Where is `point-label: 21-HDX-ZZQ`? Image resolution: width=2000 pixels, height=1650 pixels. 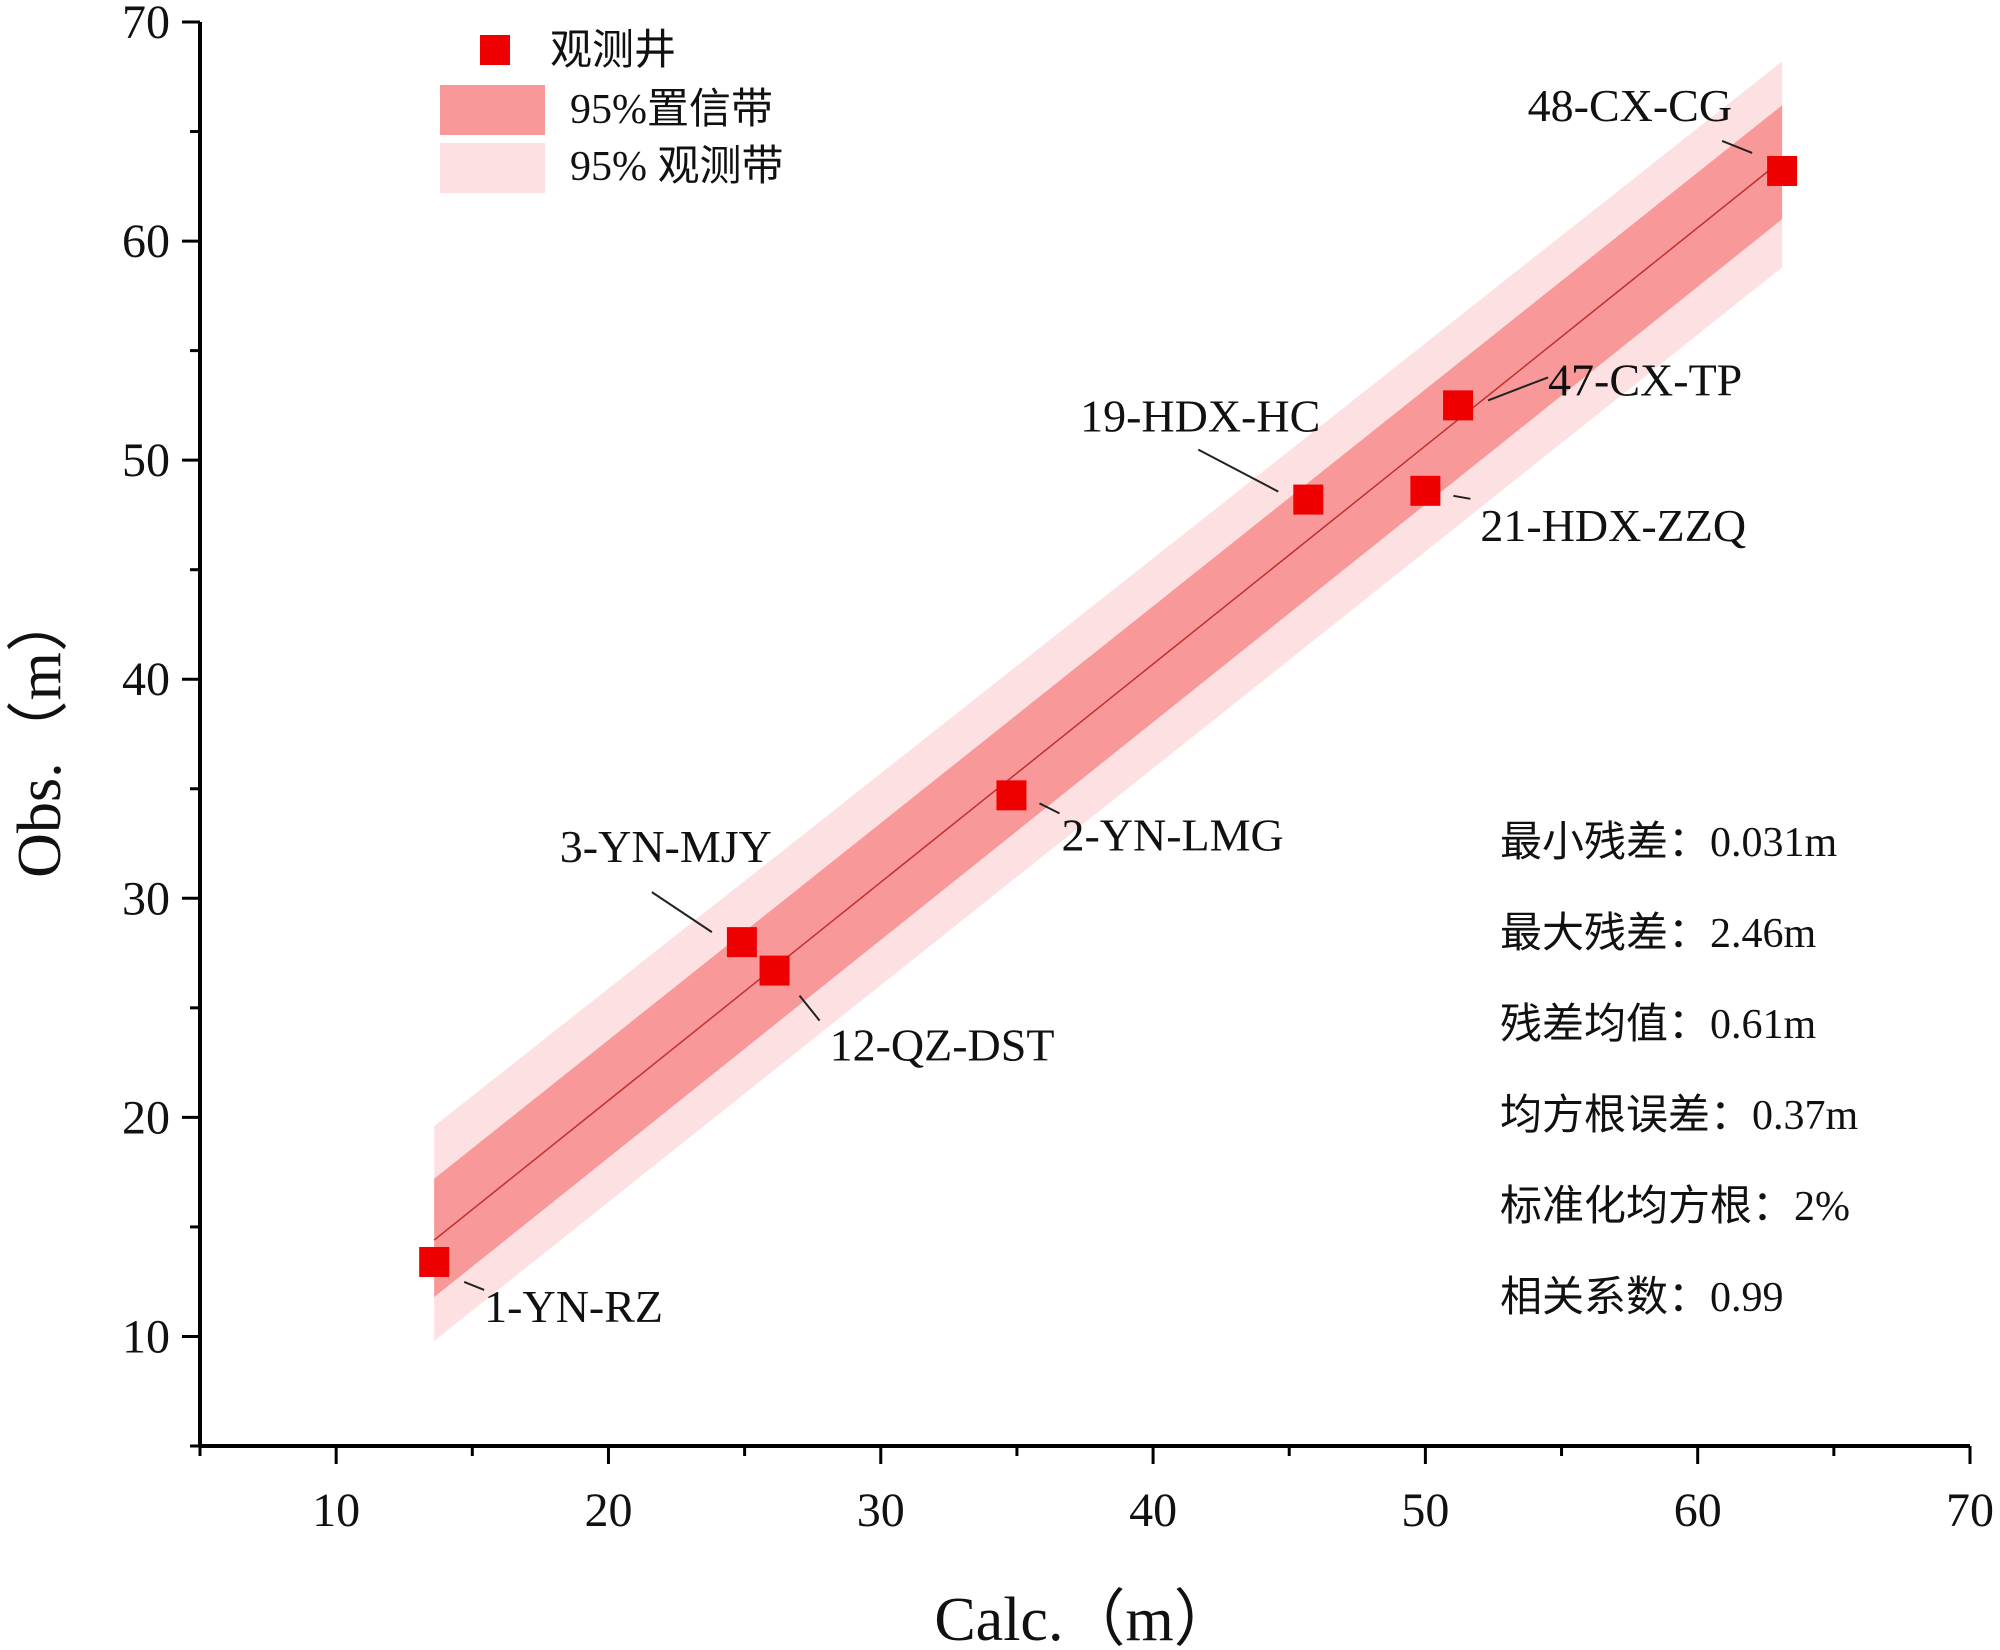 point-label: 21-HDX-ZZQ is located at coordinates (1613, 525).